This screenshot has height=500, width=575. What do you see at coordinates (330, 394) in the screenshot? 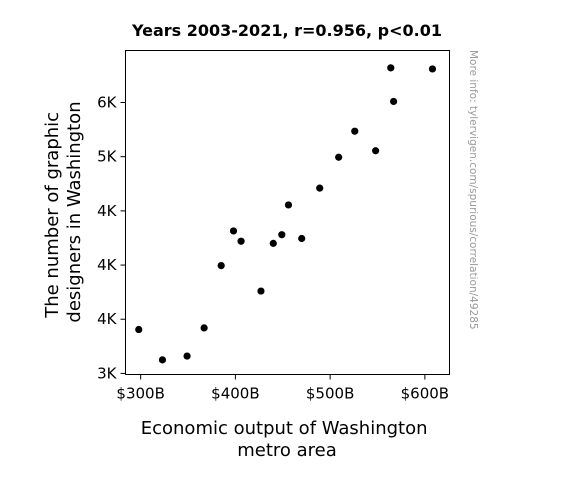
I see `x-tick-label: $500B` at bounding box center [330, 394].